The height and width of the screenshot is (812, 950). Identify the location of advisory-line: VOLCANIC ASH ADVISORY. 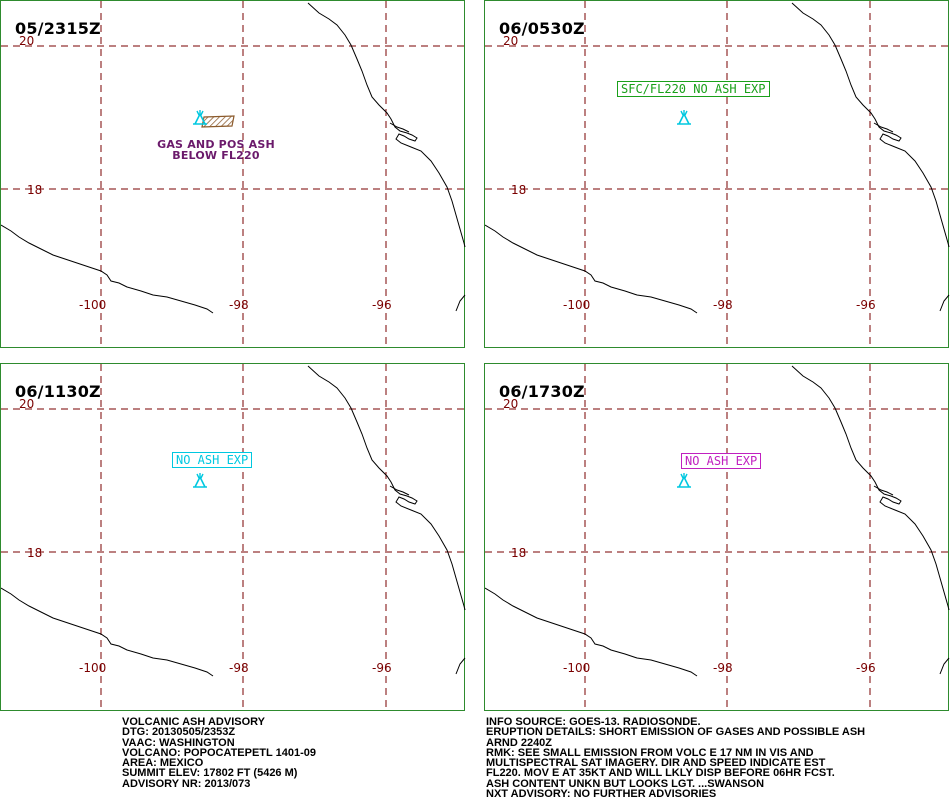
(194, 722).